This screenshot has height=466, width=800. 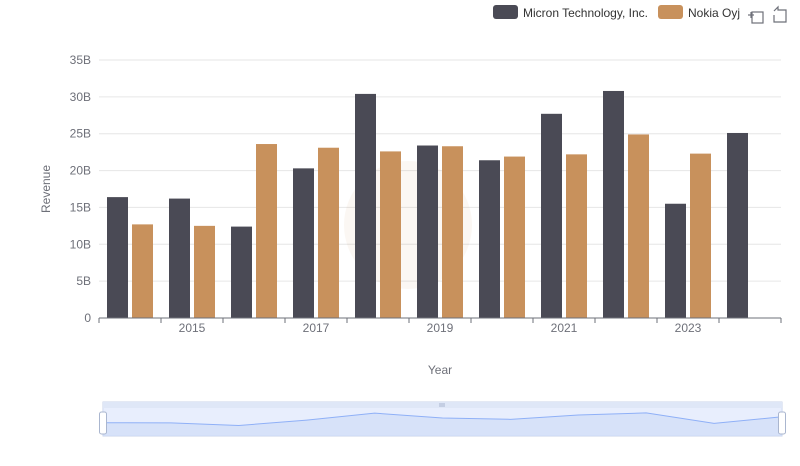 I want to click on bar-nokia-2017, so click(x=328, y=232).